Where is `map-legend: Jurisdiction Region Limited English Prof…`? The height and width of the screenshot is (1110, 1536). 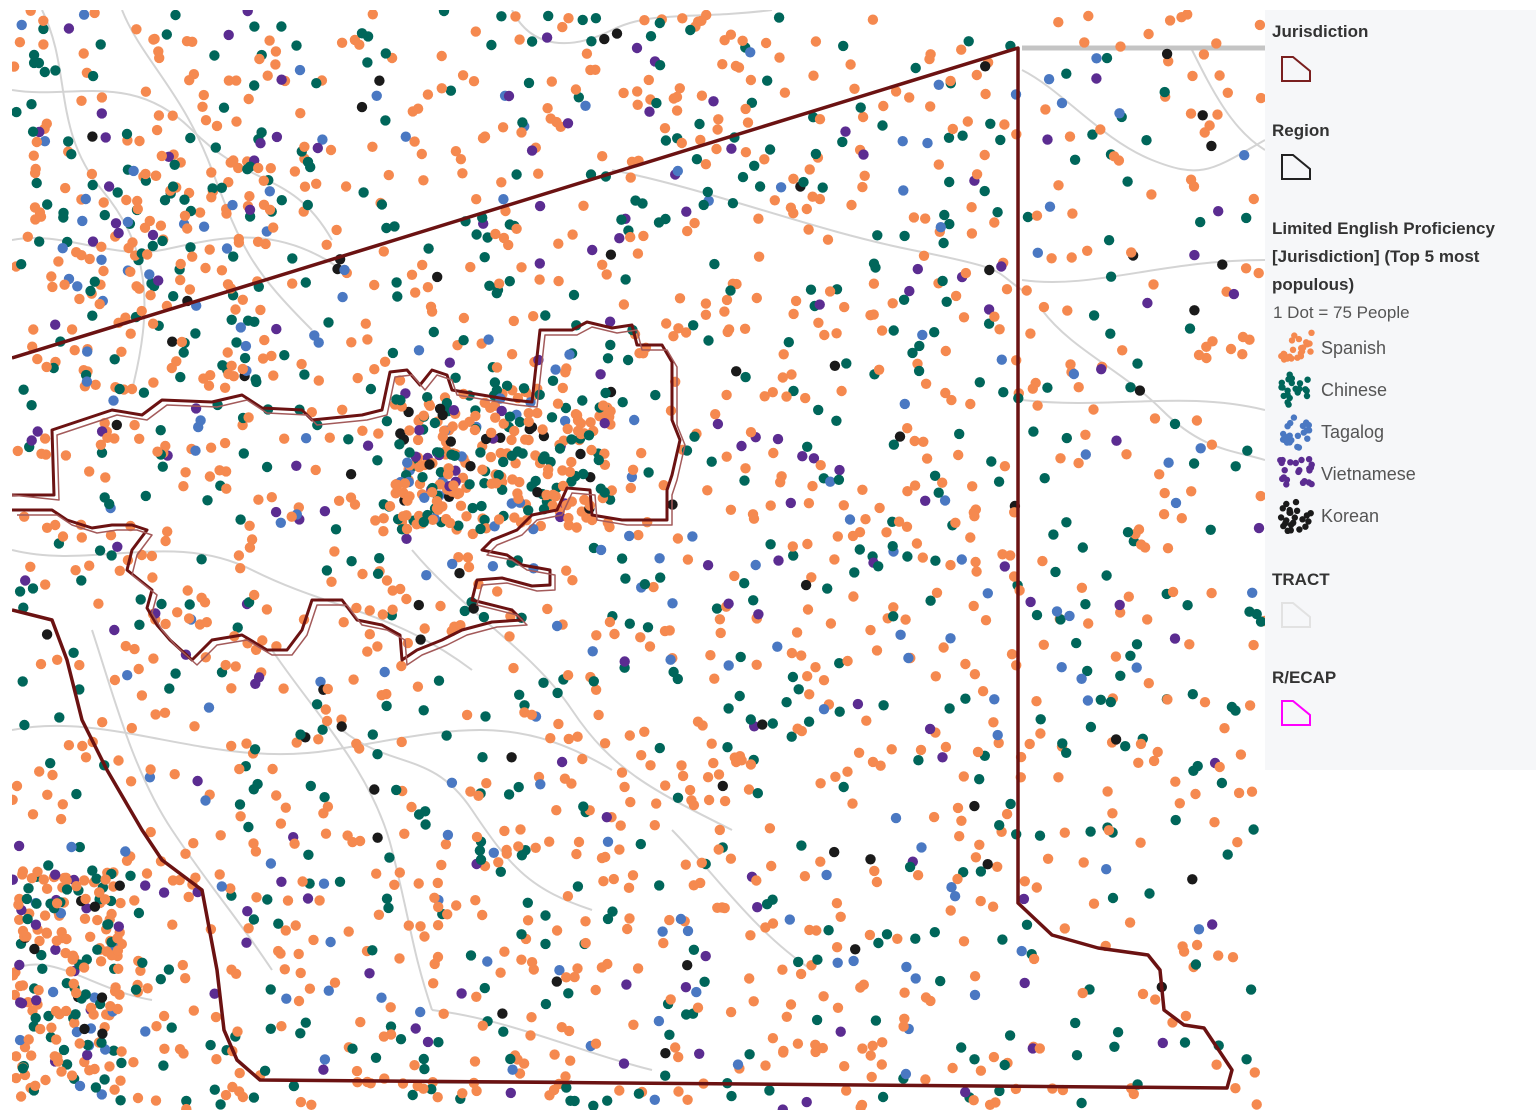 map-legend: Jurisdiction Region Limited English Prof… is located at coordinates (1400, 390).